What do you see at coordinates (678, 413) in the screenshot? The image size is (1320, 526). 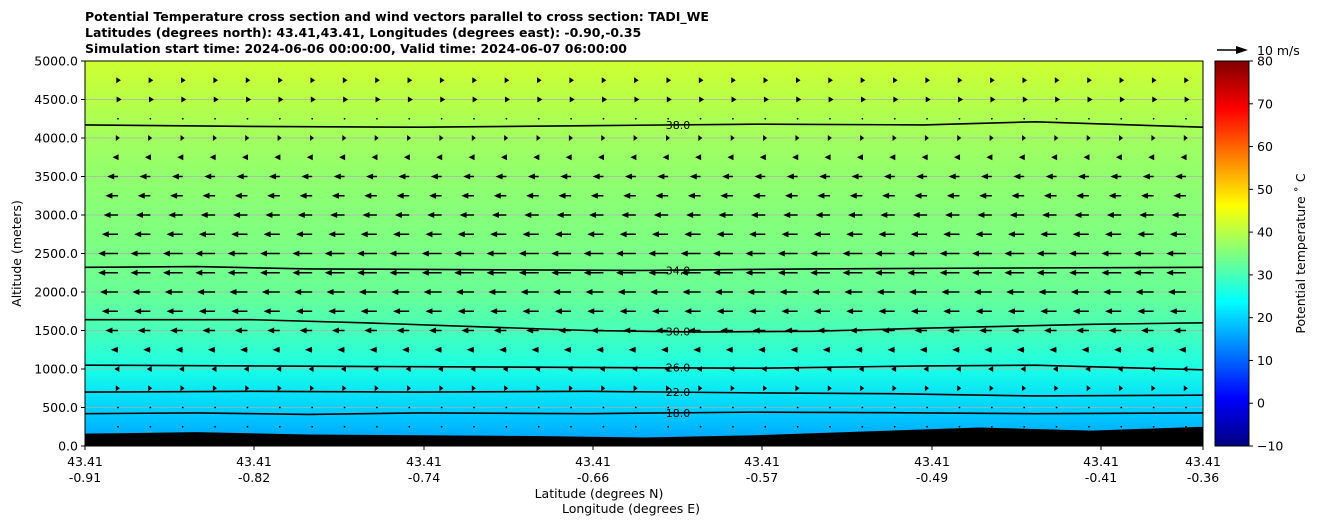 I see `contour-label: 18.0` at bounding box center [678, 413].